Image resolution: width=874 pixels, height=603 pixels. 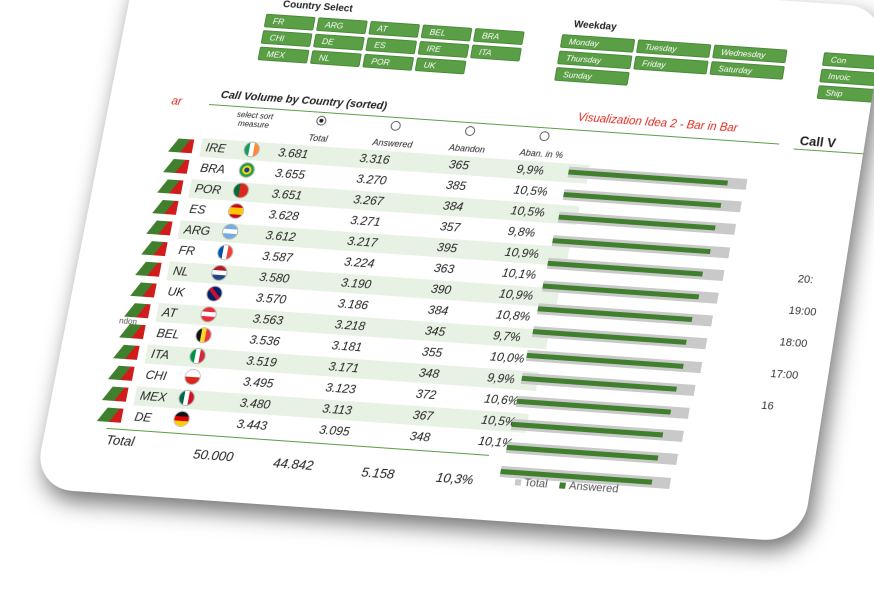 What do you see at coordinates (750, 54) in the screenshot?
I see `weekday-slicer-button: Wednesday` at bounding box center [750, 54].